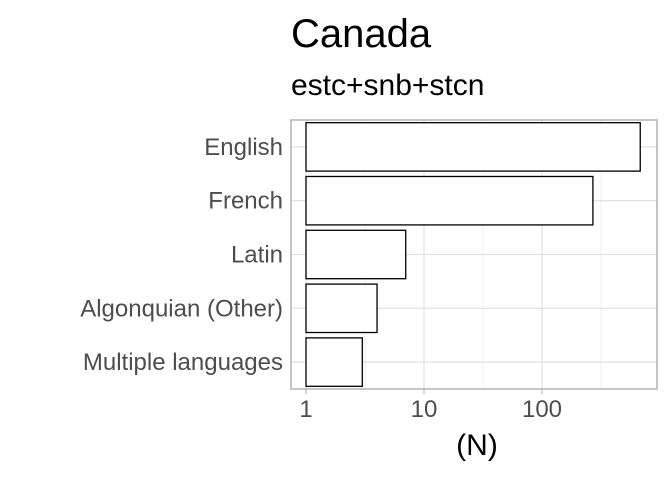 The image size is (672, 485). I want to click on bar-algonquian-other, so click(341, 308).